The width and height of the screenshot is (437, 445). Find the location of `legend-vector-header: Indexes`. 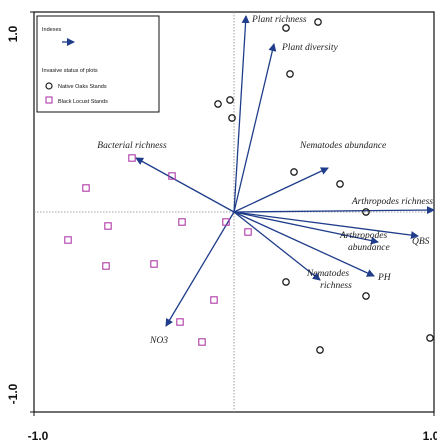

legend-vector-header: Indexes is located at coordinates (52, 30).